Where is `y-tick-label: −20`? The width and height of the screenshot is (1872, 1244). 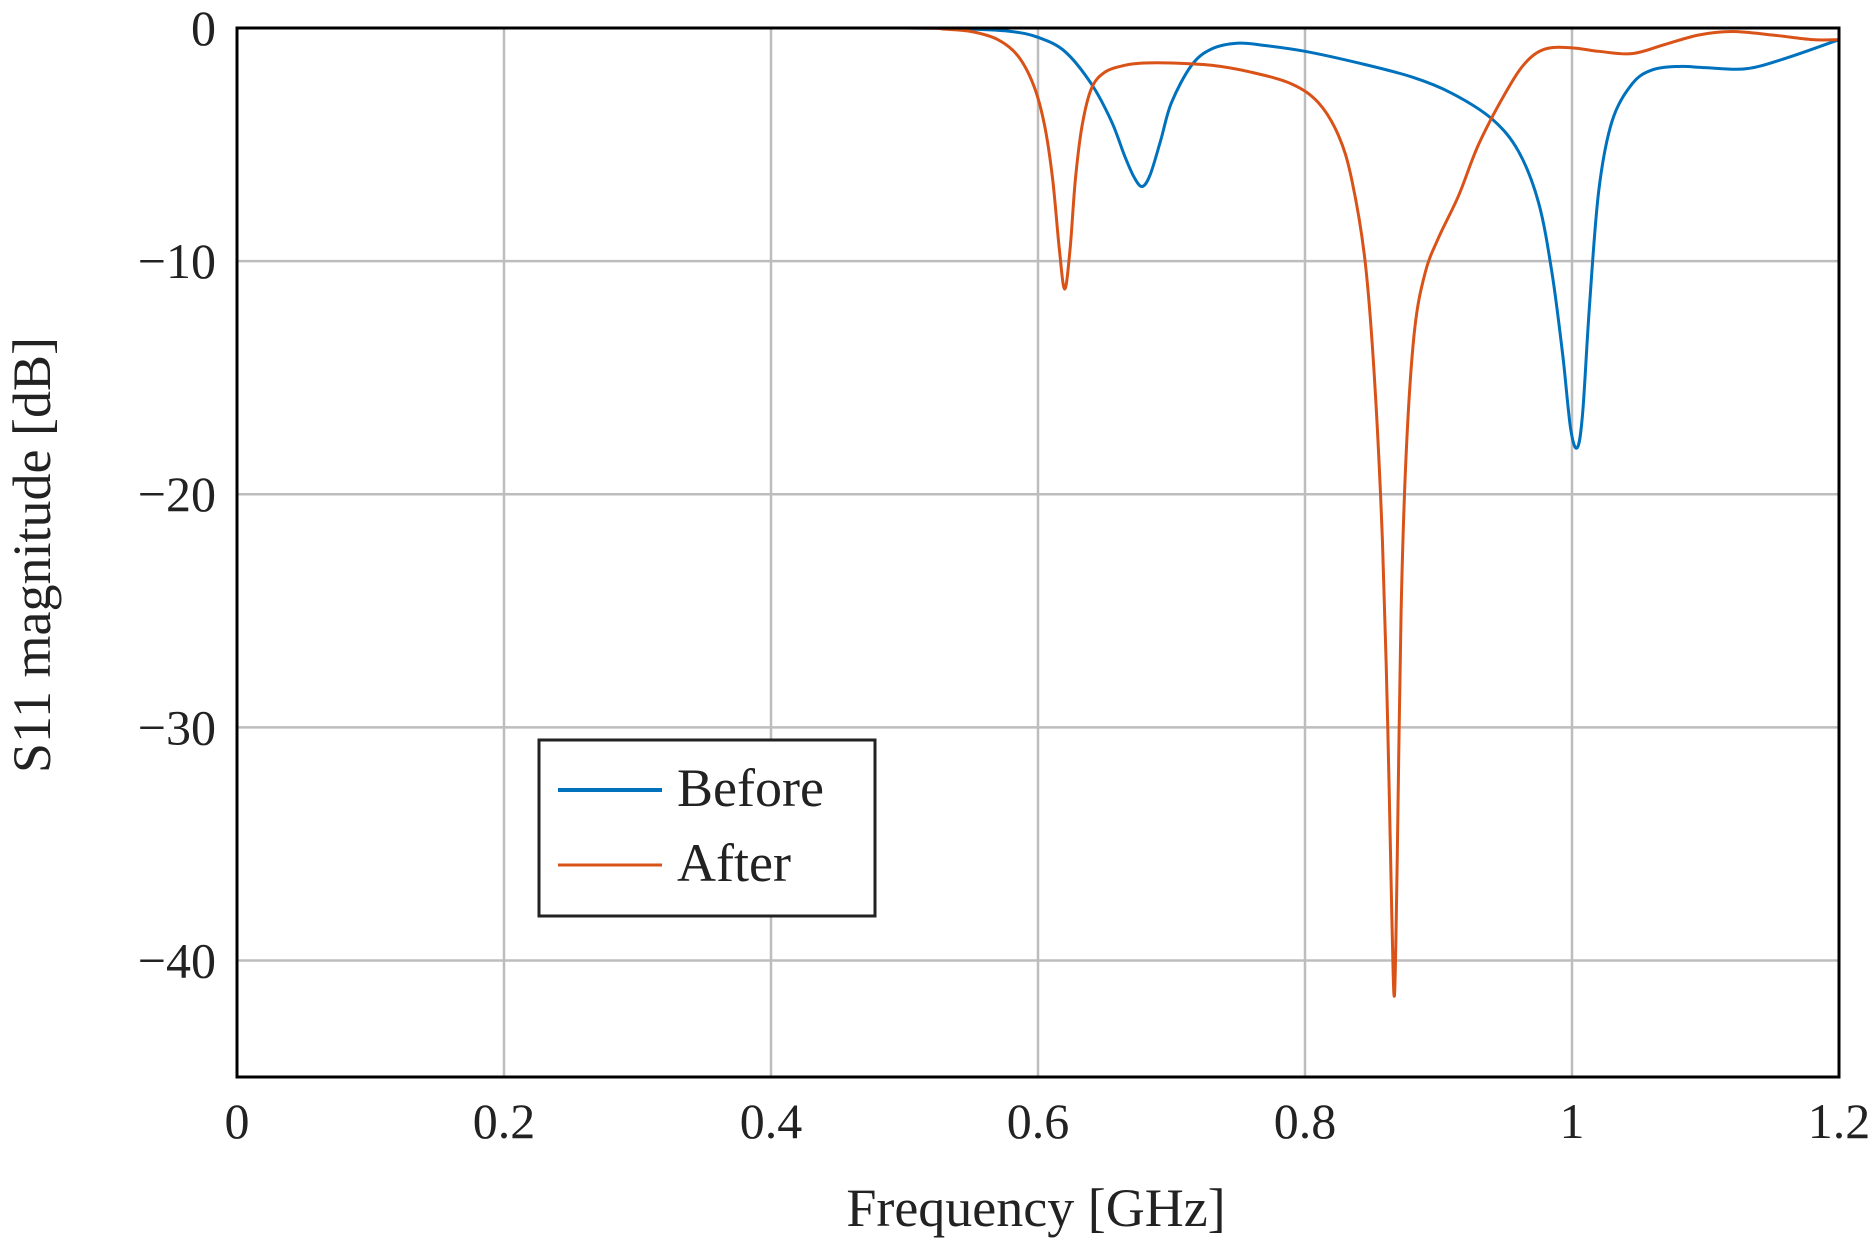
y-tick-label: −20 is located at coordinates (177, 494).